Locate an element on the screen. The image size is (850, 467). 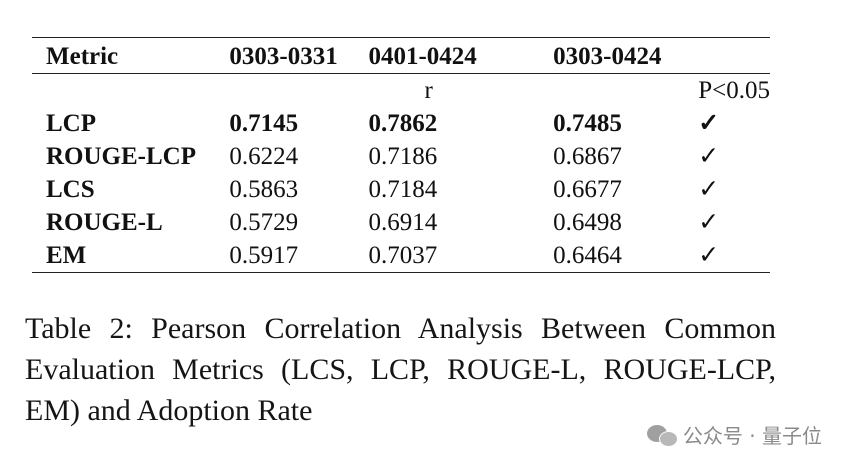
table-header-row: Metric 0303-0331 0401-0424 0303-0424 is located at coordinates (401, 55).